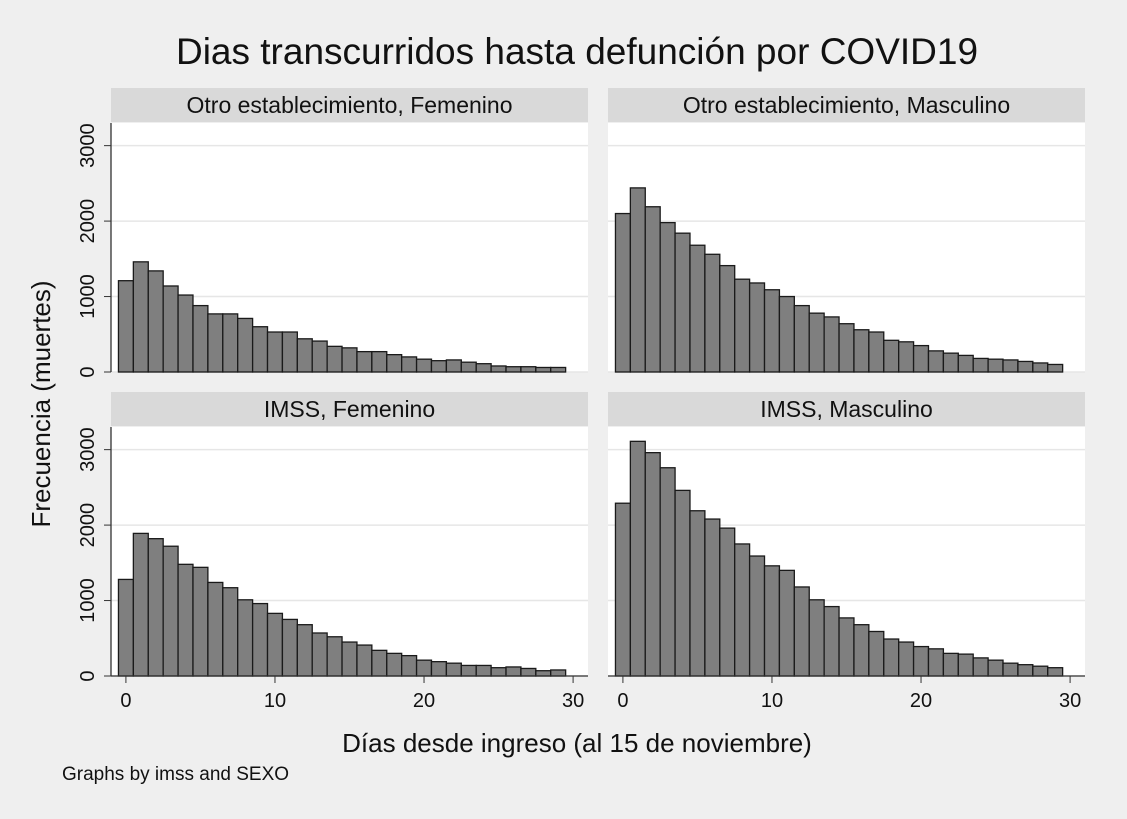 This screenshot has width=1127, height=819. I want to click on facet-strip-label: IMSS, Masculino, so click(846, 409).